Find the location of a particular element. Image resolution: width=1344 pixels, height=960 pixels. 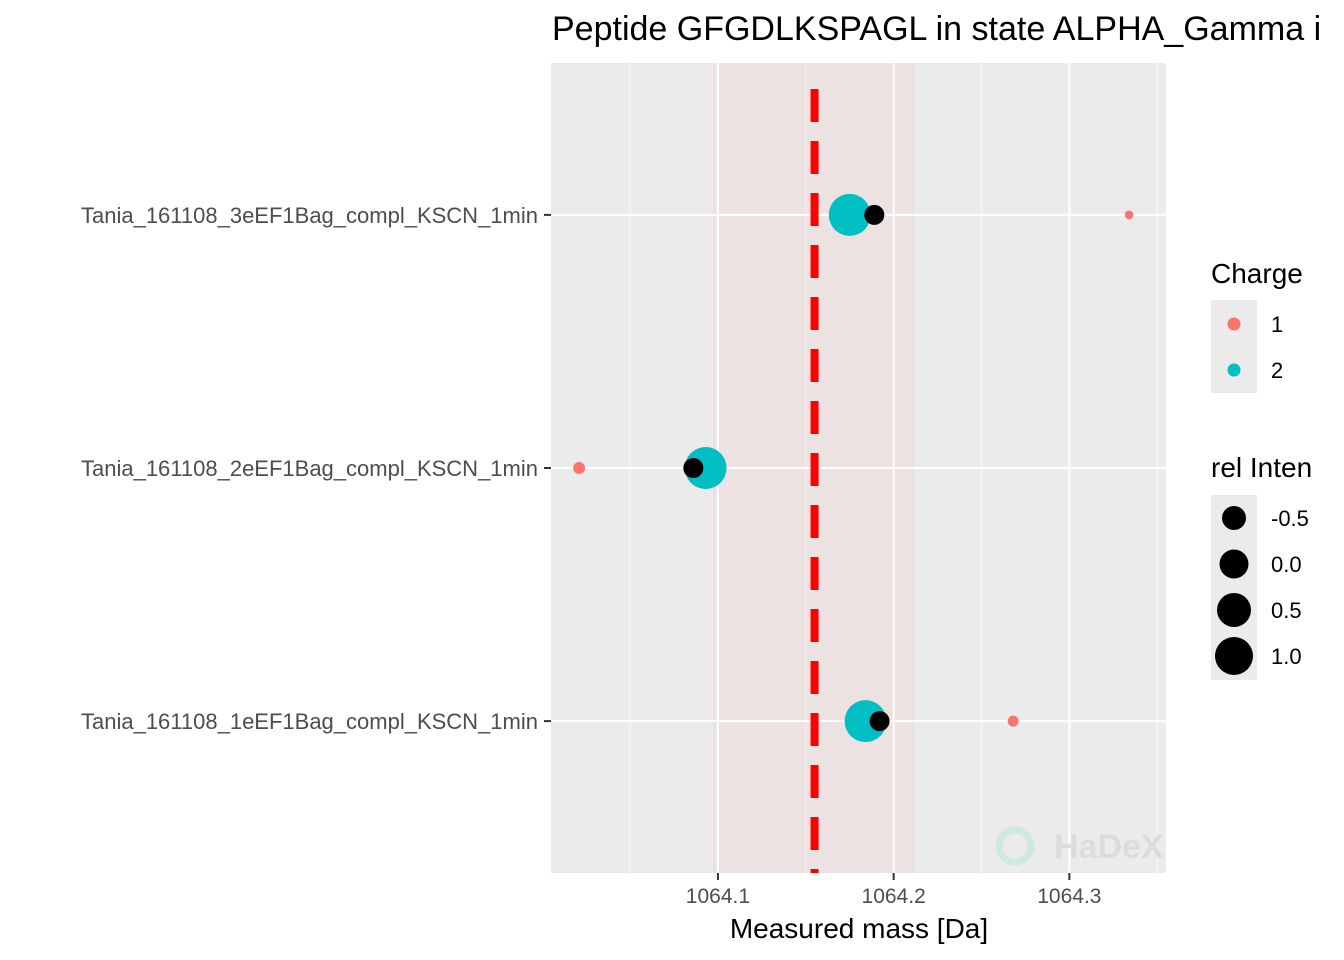

watermark-text: HaDeX is located at coordinates (1109, 847).